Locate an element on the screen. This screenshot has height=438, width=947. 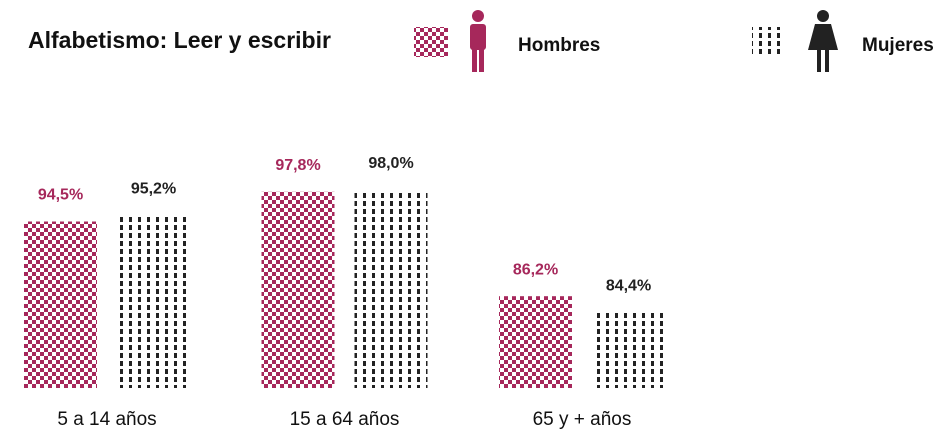
x-tick-label: 65 y + años is located at coordinates (582, 419).